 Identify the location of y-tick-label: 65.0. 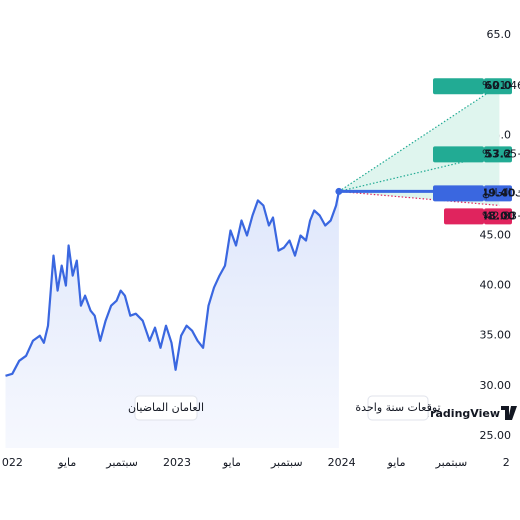
(499, 34).